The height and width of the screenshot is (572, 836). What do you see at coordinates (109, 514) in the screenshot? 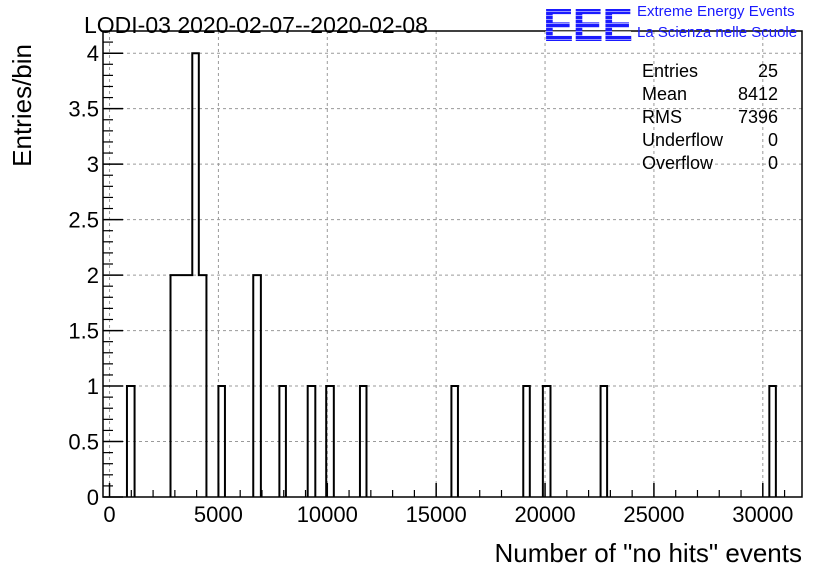
I see `x-tick-label: 0` at bounding box center [109, 514].